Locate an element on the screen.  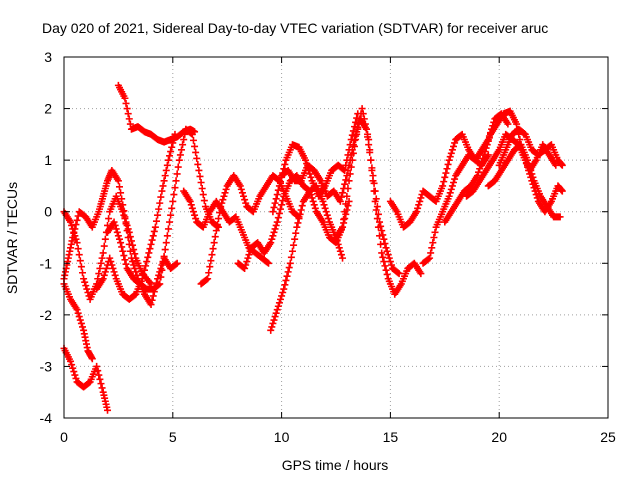
y-tick-label: -1 is located at coordinates (46, 263).